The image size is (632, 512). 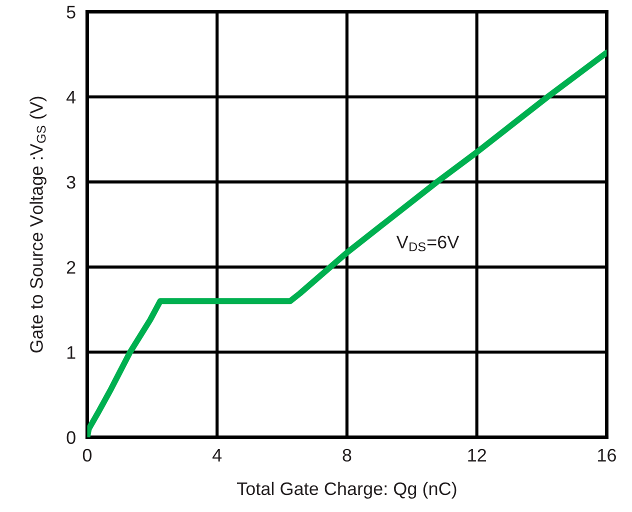 I want to click on x-tick-label: 4, so click(x=217, y=455).